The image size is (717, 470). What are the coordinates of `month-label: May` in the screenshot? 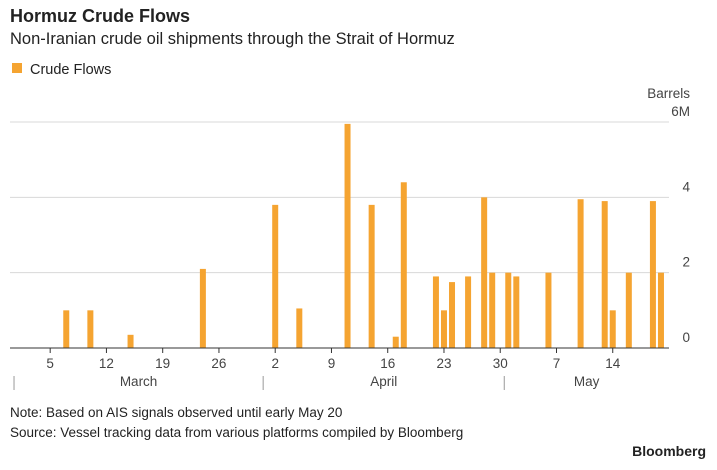 It's located at (587, 381).